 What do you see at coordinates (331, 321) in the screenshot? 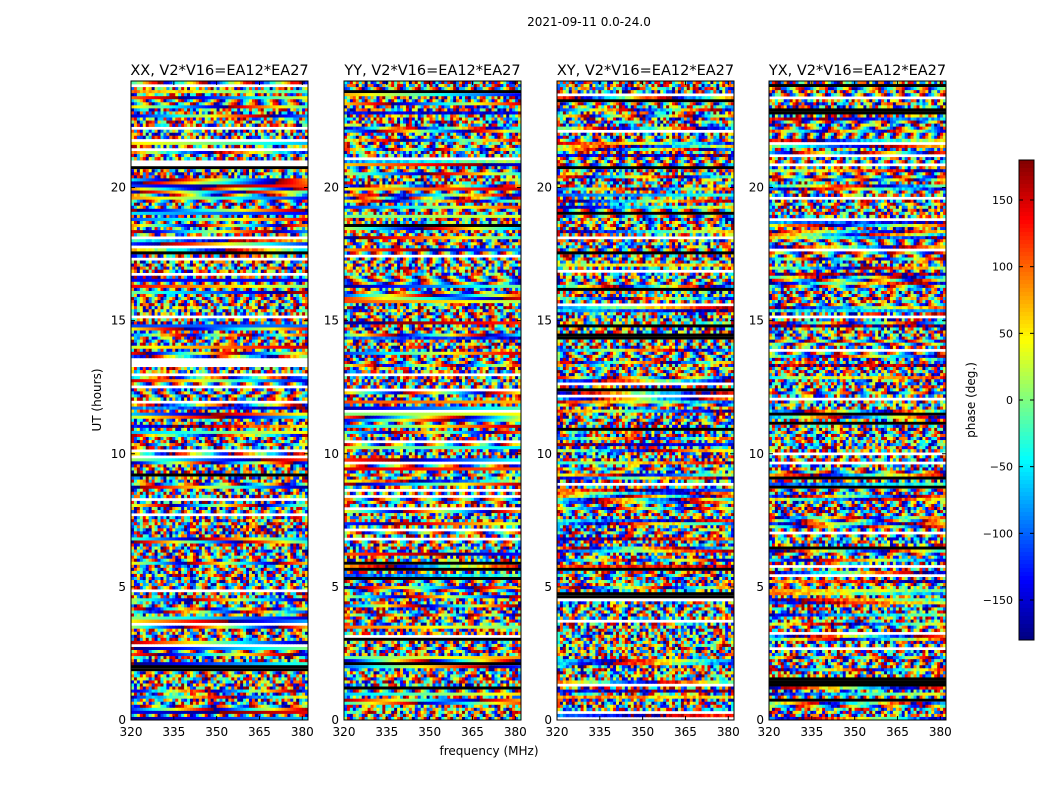
I see `y-tick-label: 15` at bounding box center [331, 321].